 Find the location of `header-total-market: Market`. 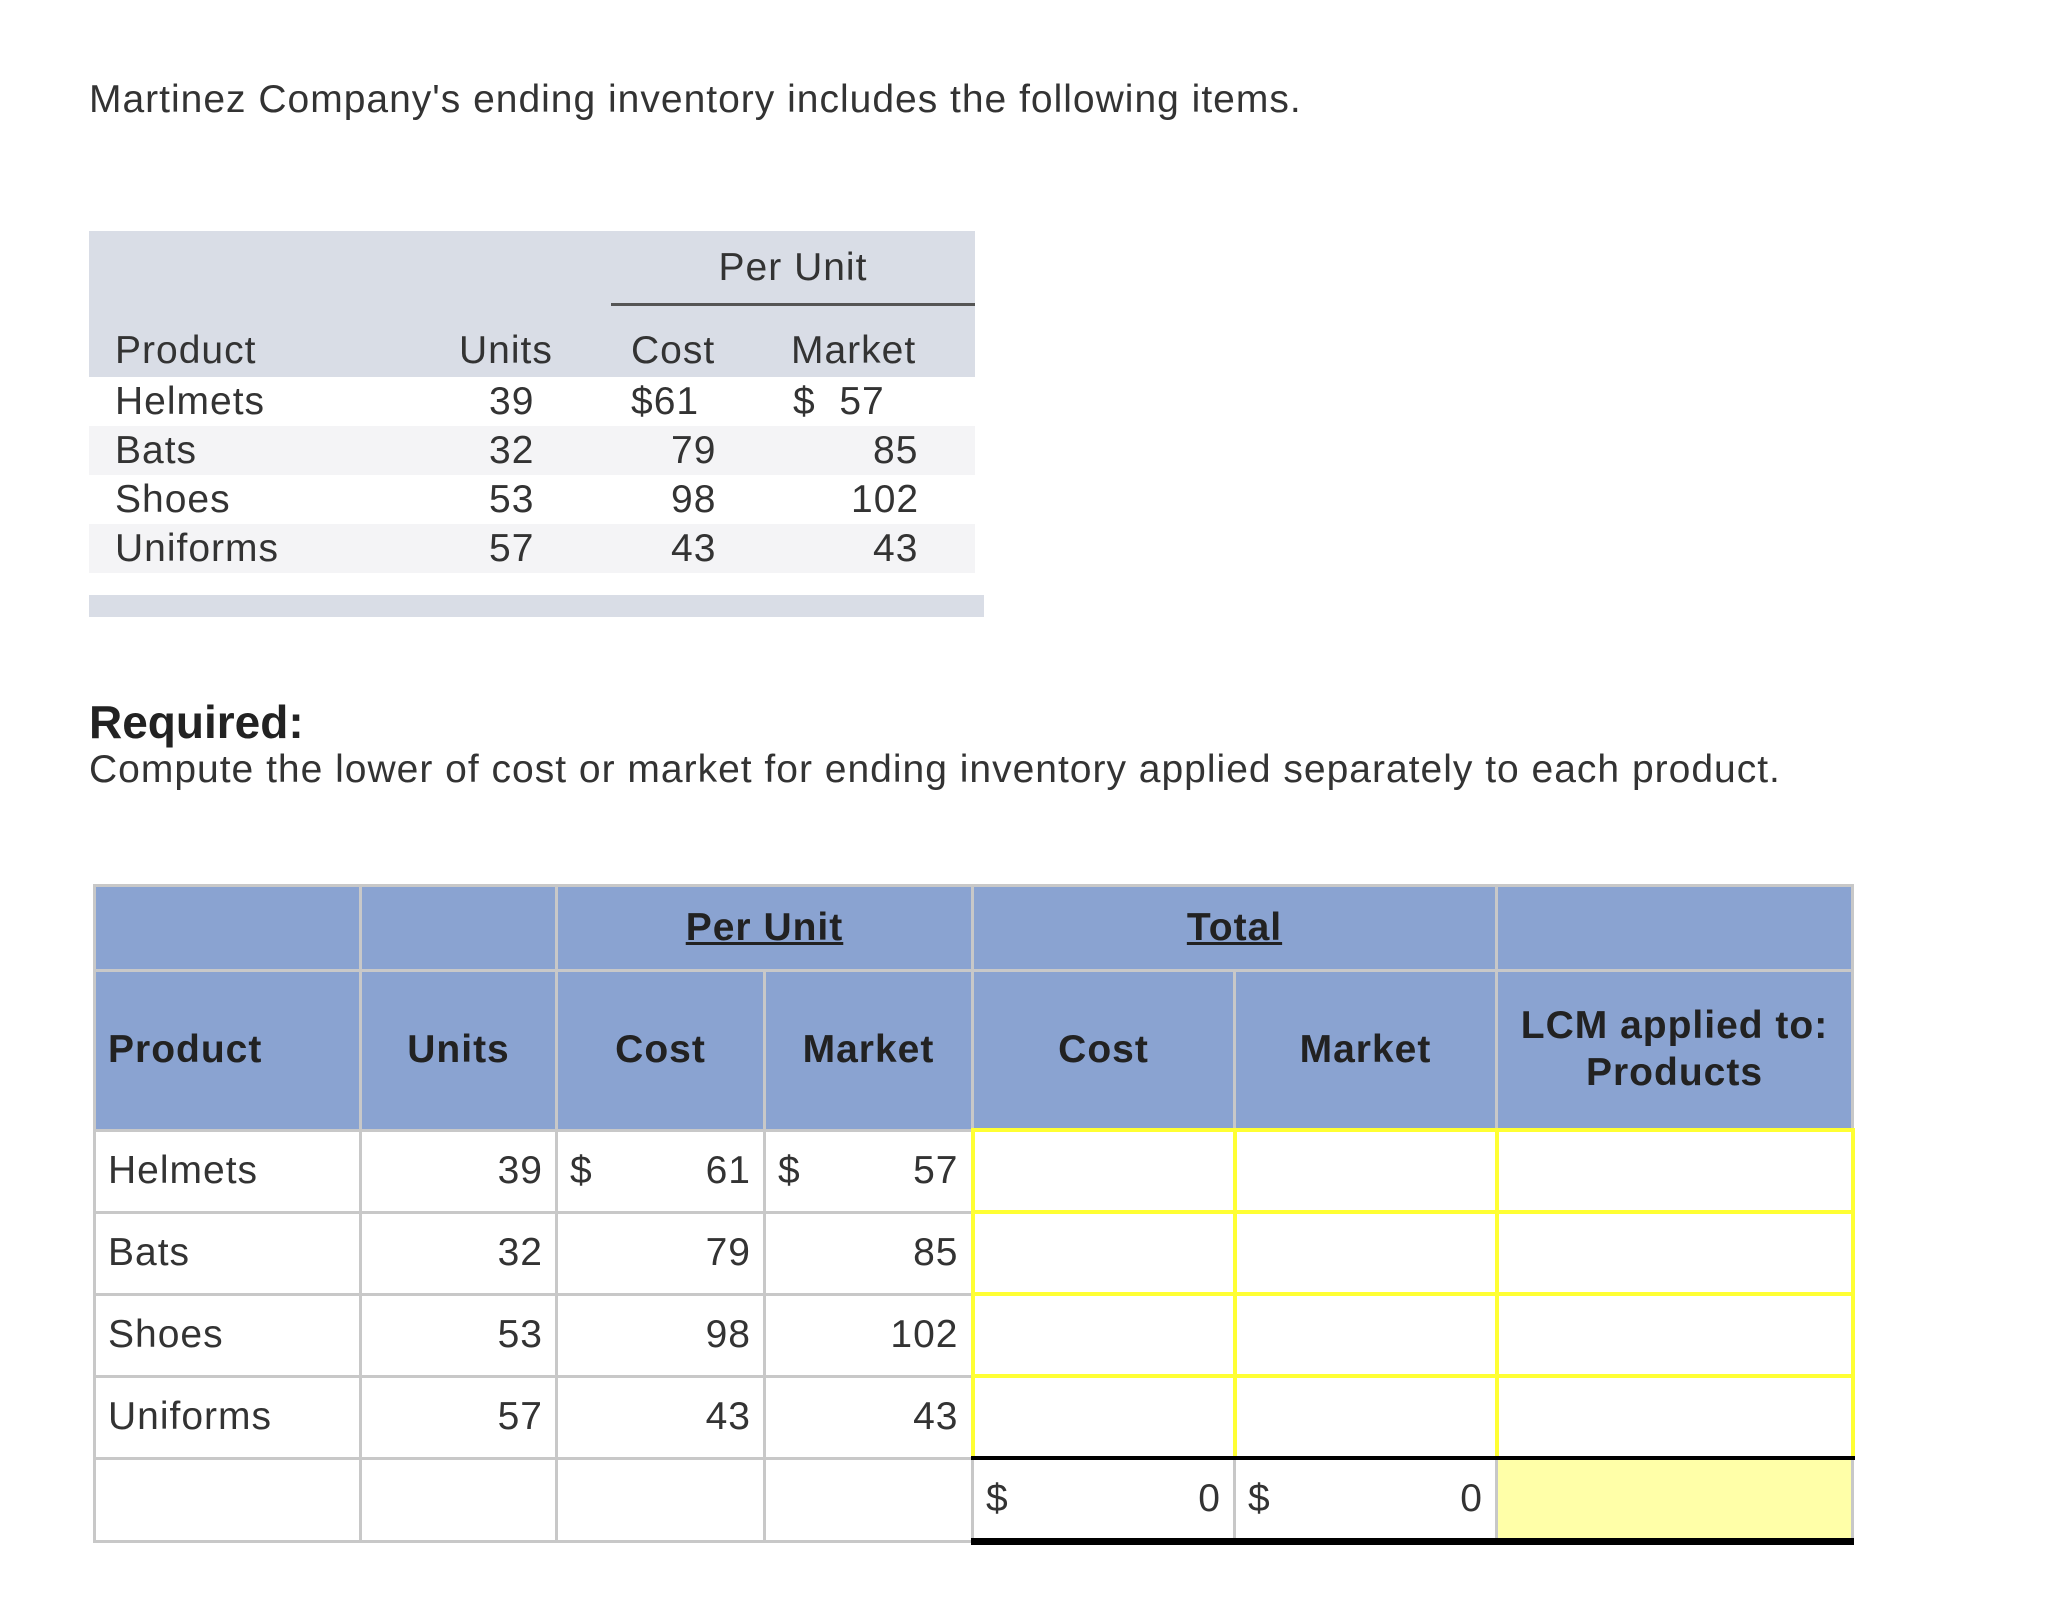

header-total-market: Market is located at coordinates (1365, 1050).